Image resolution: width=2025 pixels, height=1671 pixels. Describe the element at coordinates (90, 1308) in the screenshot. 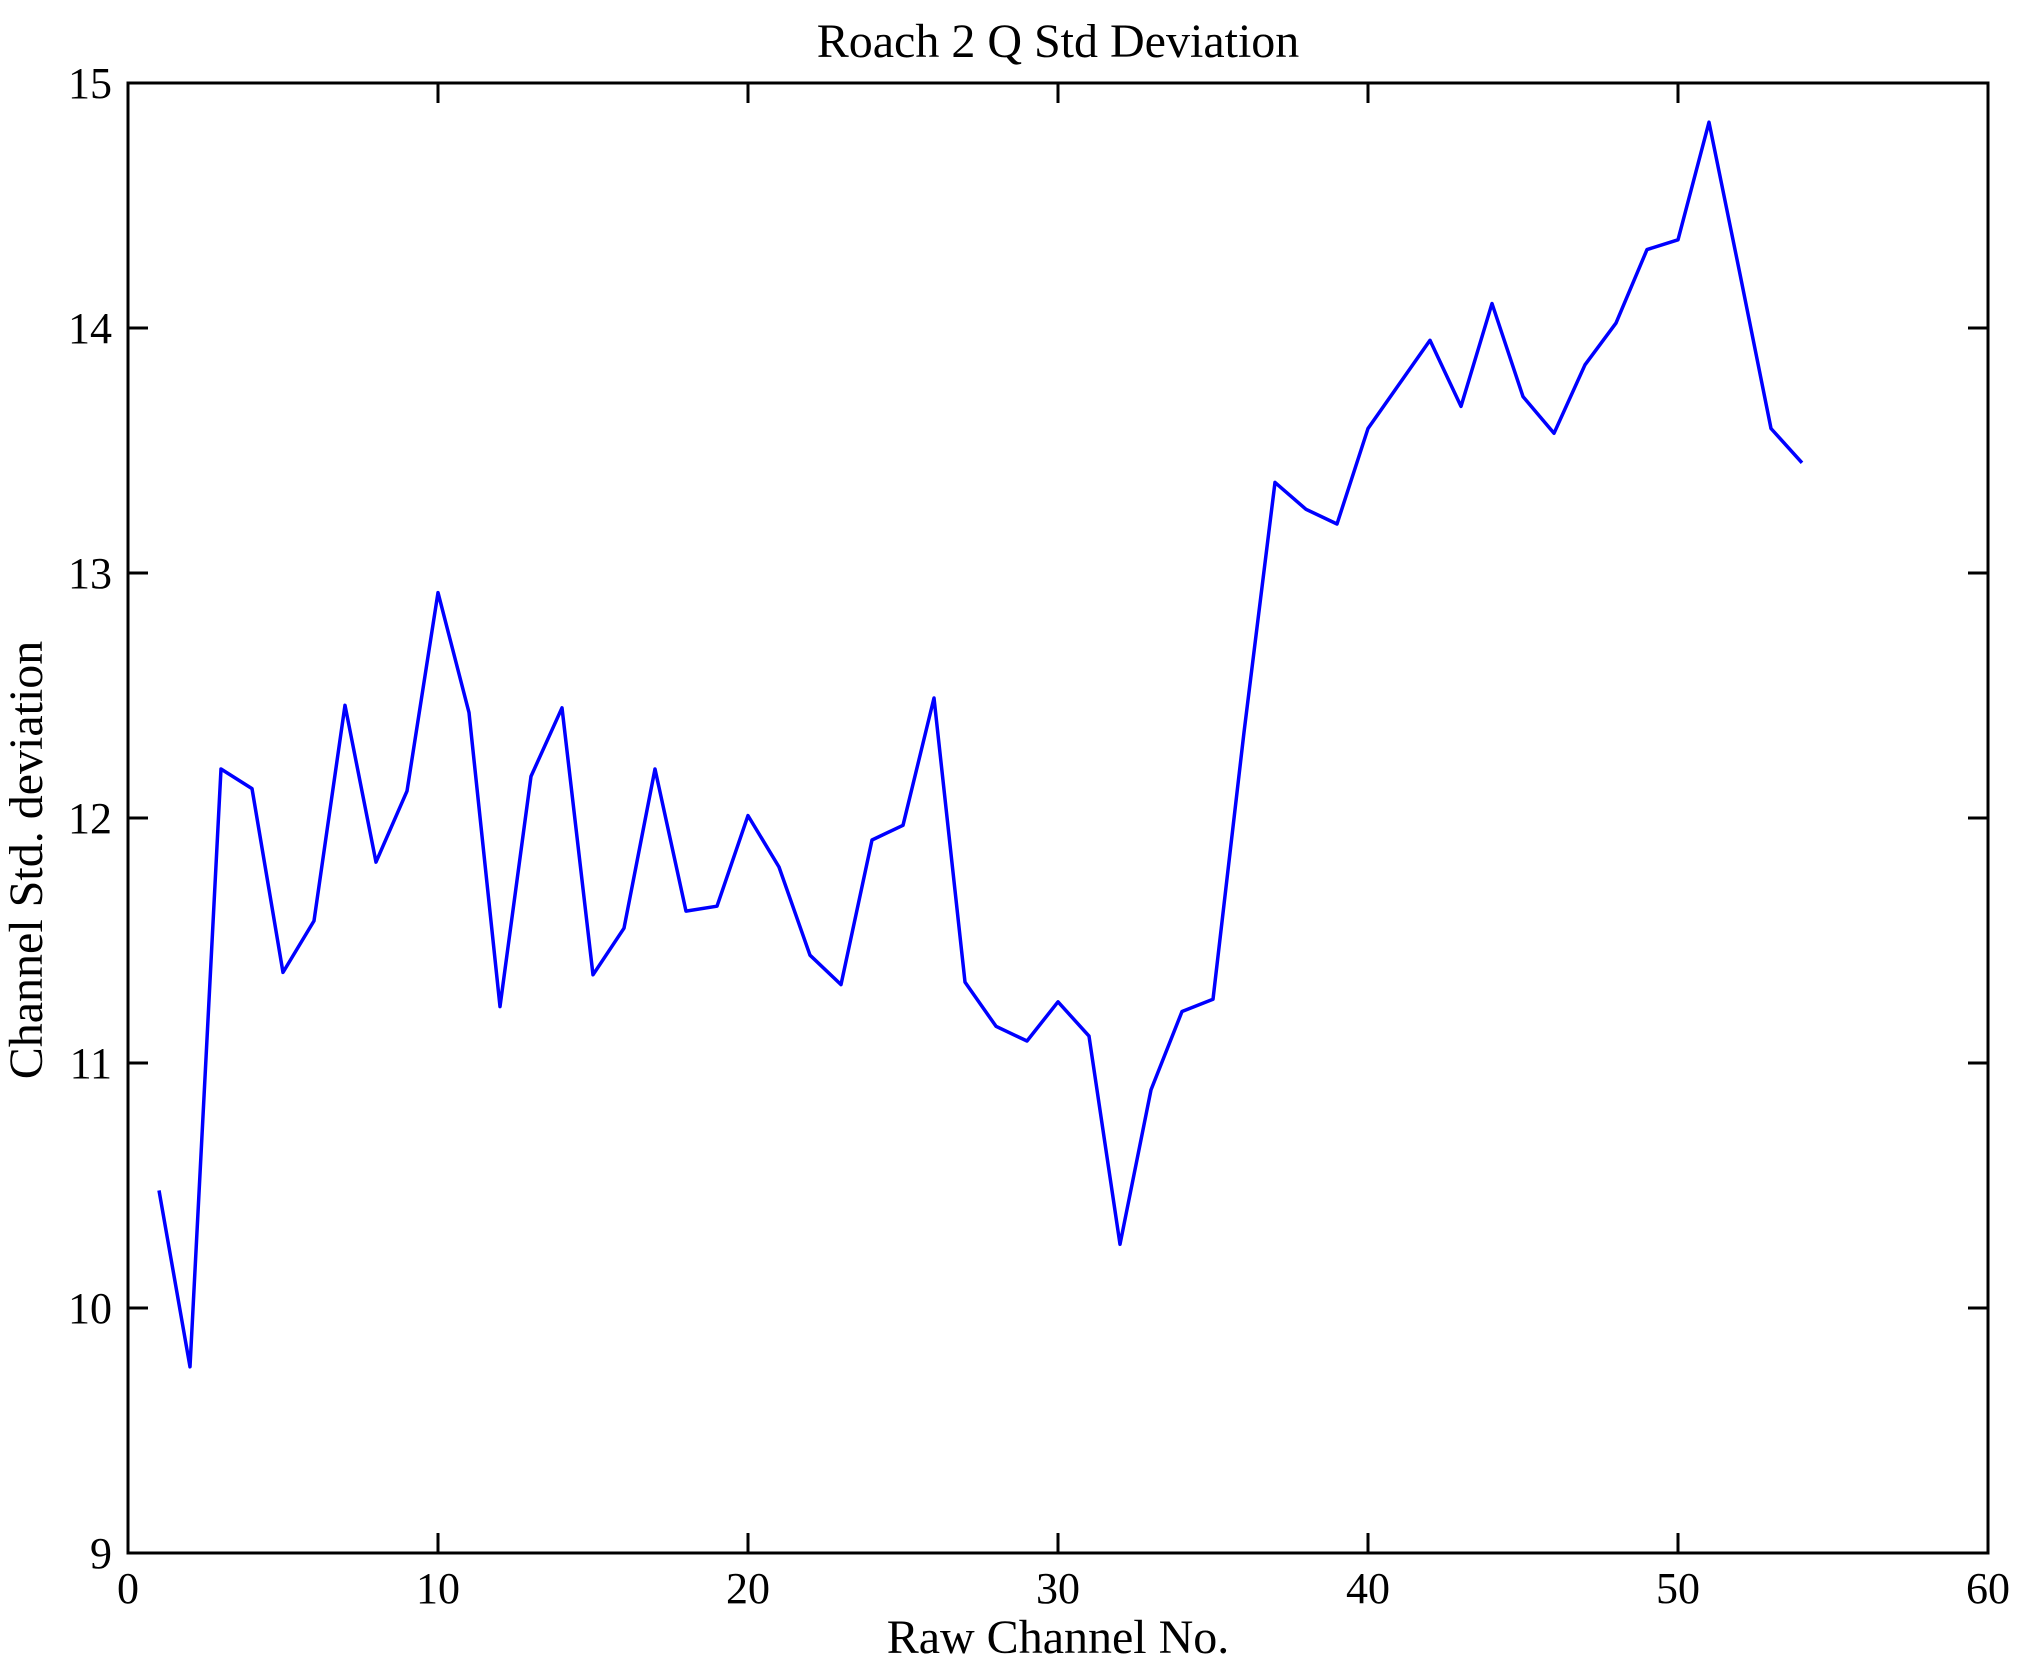

I see `y-tick-label: 10` at that location.